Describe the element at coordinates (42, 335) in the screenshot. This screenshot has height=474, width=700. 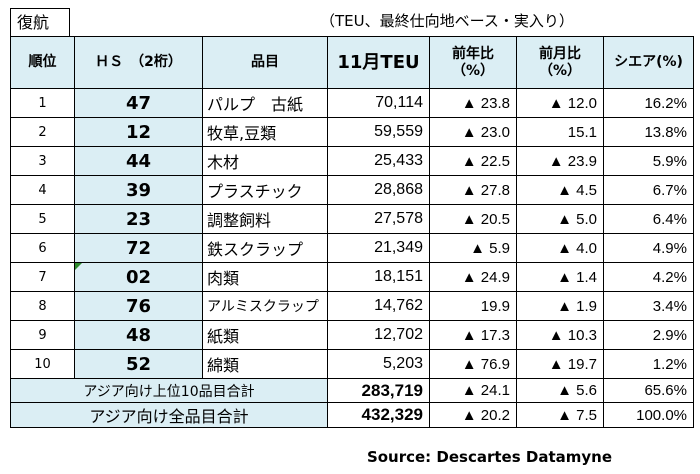
I see `rank-cell: 9` at that location.